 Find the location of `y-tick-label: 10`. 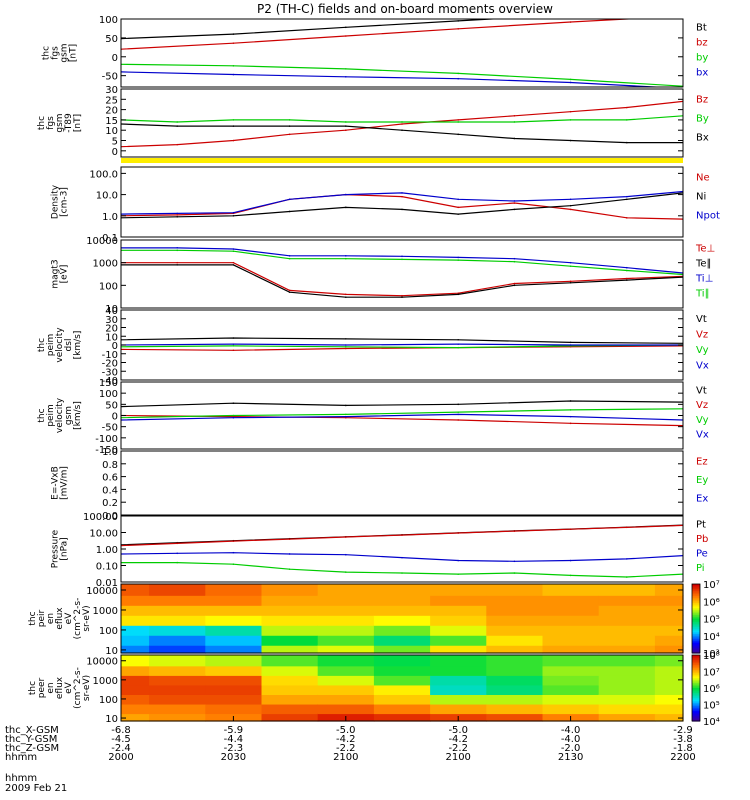

y-tick-label: 10 is located at coordinates (111, 337).